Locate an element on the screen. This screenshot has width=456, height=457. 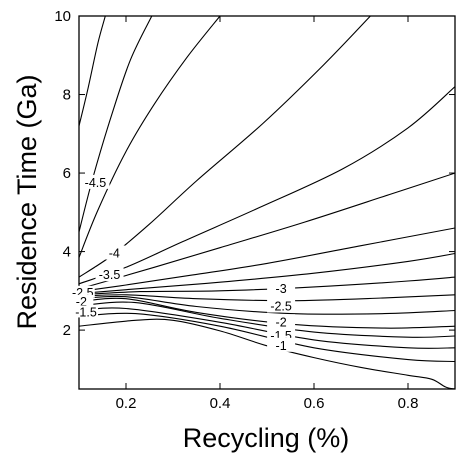
contour-label: -4 is located at coordinates (114, 254).